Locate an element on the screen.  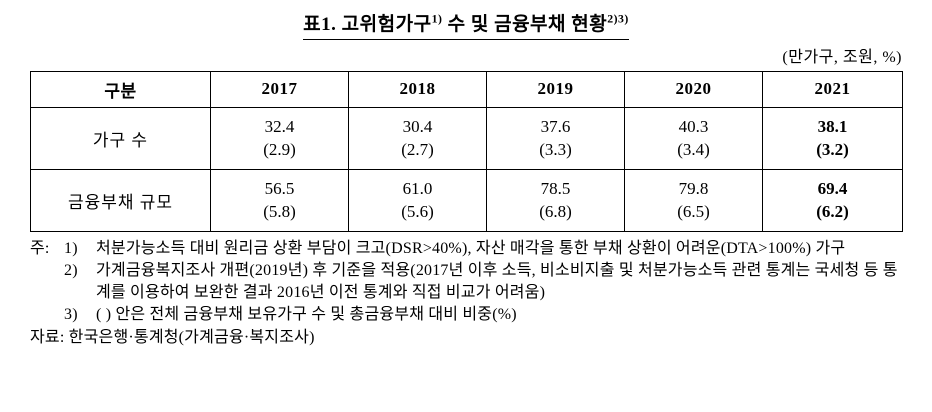
cell-debt-2021: 69.4 (6.2) is located at coordinates (832, 200).